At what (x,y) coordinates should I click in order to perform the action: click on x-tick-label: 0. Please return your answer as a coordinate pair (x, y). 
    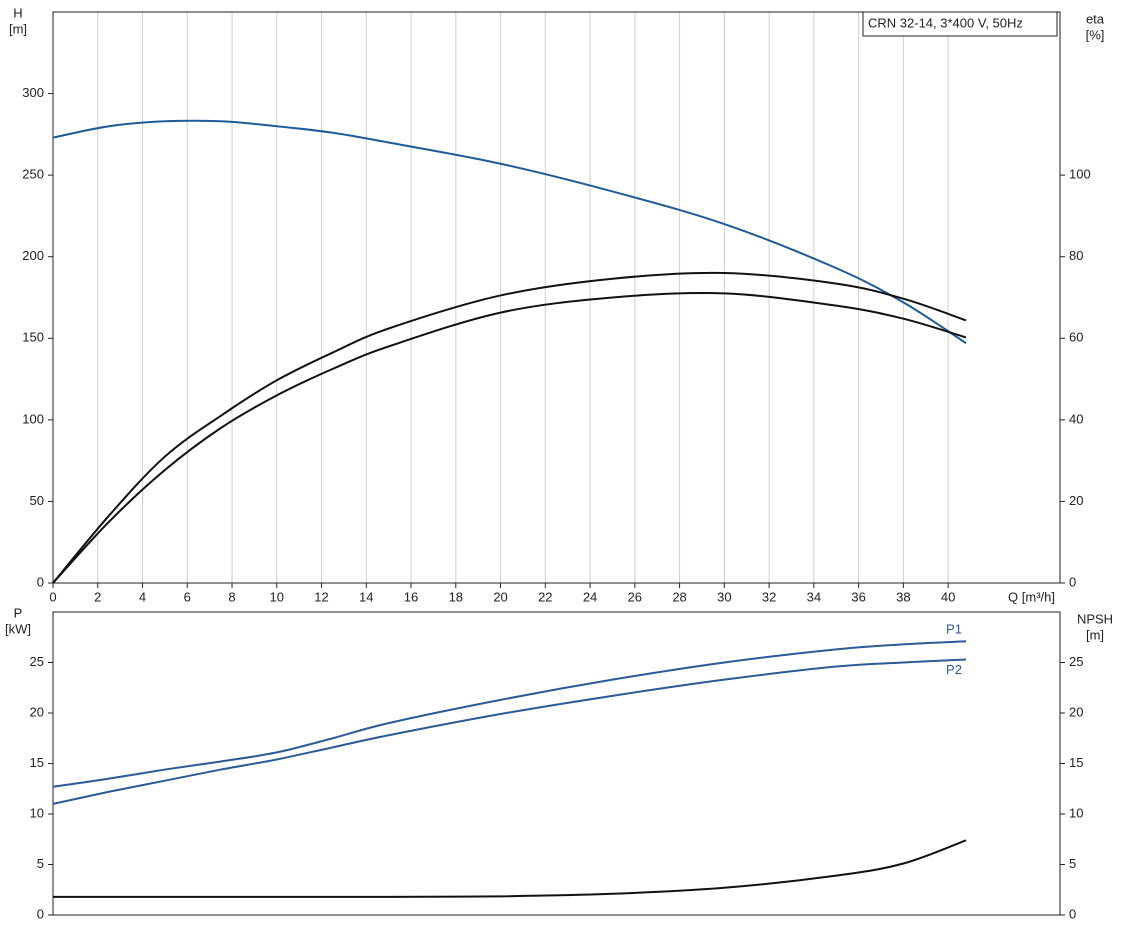
    Looking at the image, I should click on (52, 596).